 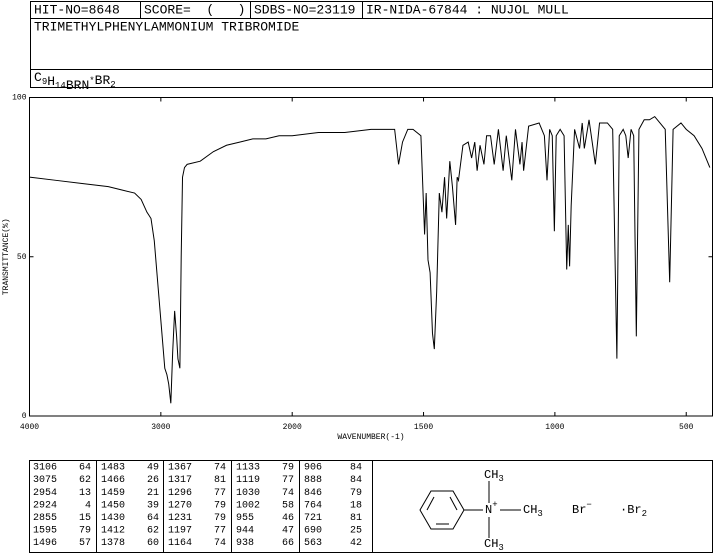 What do you see at coordinates (467, 9) in the screenshot?
I see `ir-nida: IR-NIDA-67844 : NUJOL MULL` at bounding box center [467, 9].